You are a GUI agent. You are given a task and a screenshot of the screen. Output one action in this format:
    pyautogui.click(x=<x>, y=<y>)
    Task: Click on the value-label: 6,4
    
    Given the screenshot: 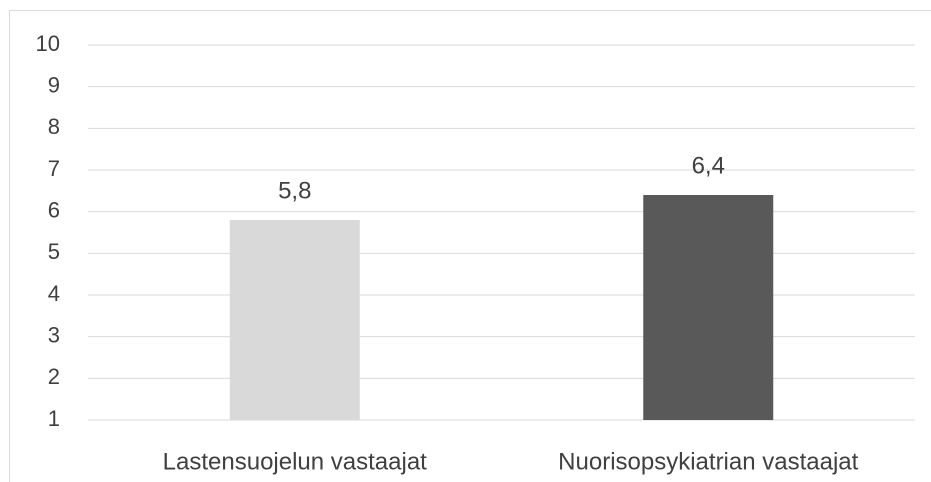 What is the action you would take?
    pyautogui.click(x=708, y=165)
    